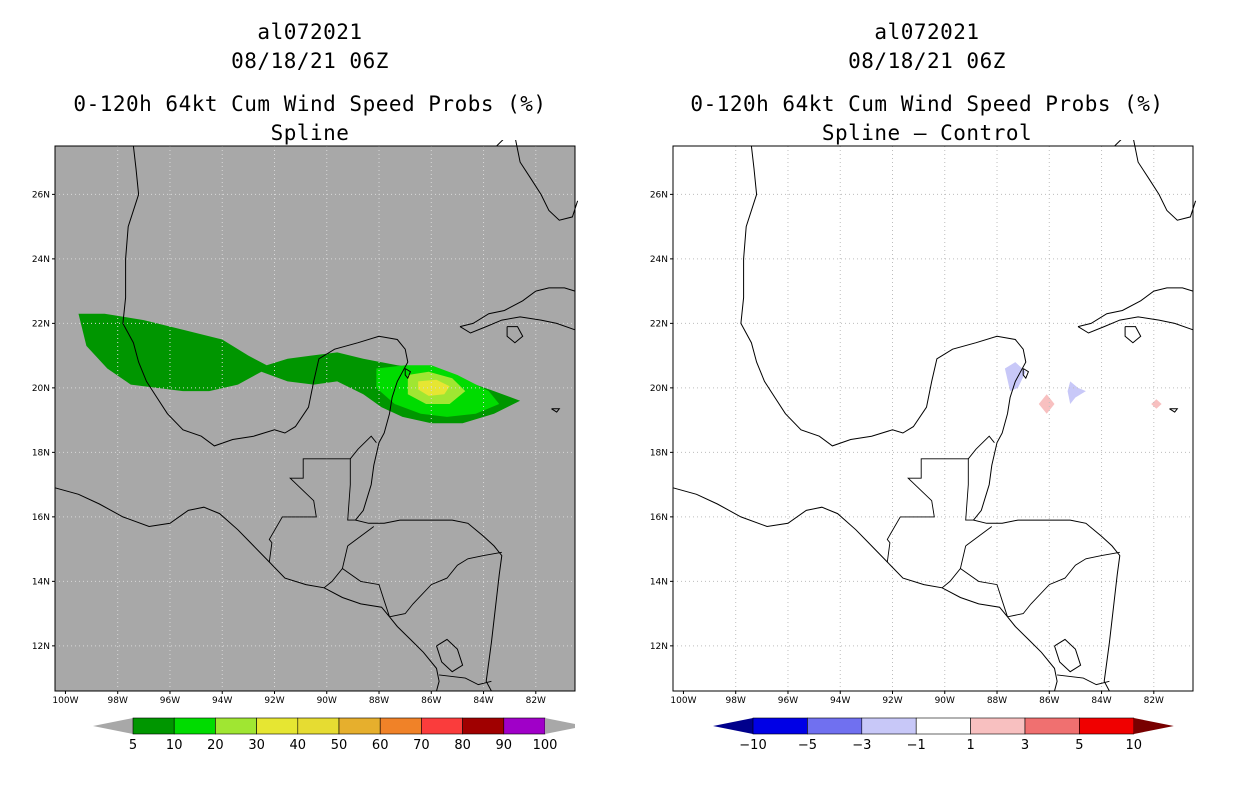  What do you see at coordinates (380, 745) in the screenshot?
I see `colorbar-label: 60` at bounding box center [380, 745].